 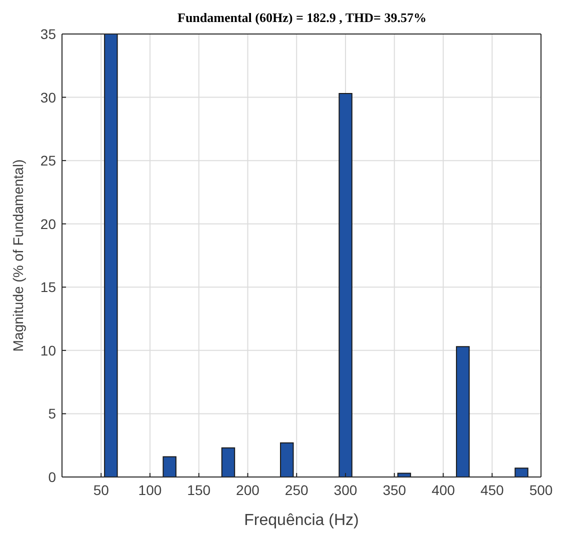 I want to click on y-tick-label: 0, so click(x=52, y=476).